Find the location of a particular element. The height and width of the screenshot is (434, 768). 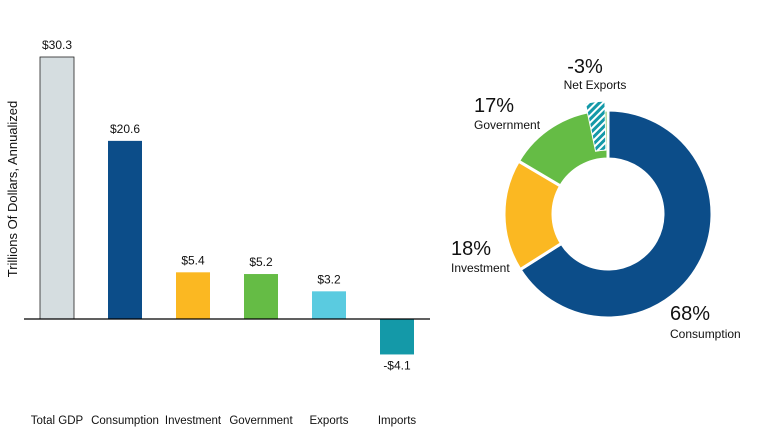

slice-name-consumption: Consumption is located at coordinates (705, 334).